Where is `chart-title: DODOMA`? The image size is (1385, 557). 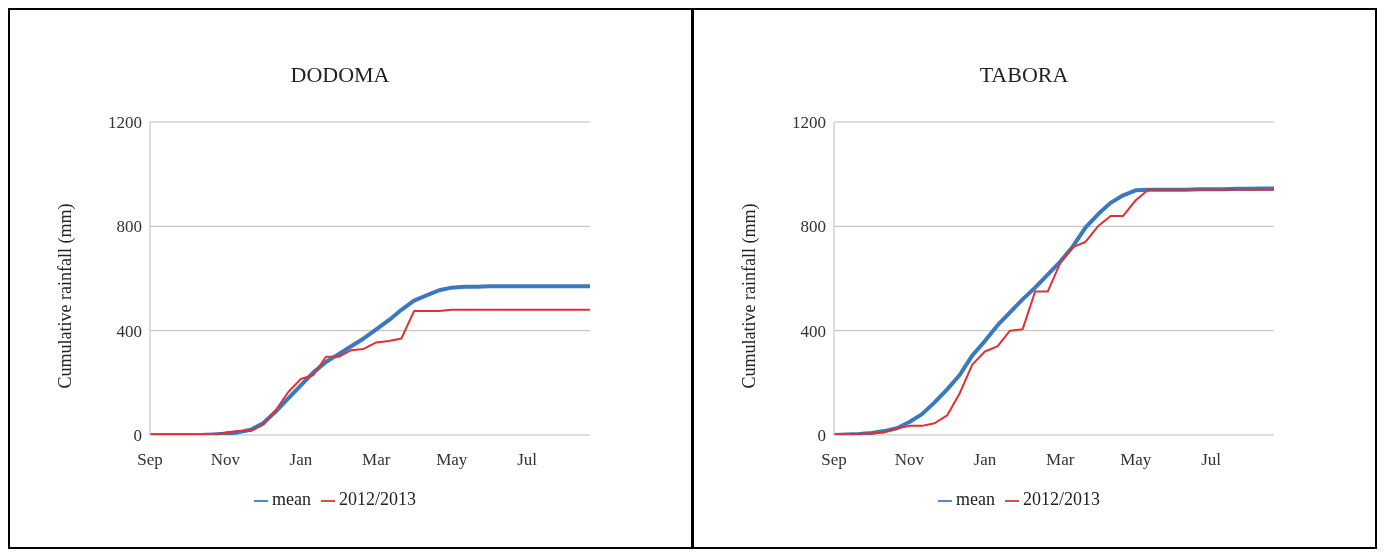 chart-title: DODOMA is located at coordinates (340, 75).